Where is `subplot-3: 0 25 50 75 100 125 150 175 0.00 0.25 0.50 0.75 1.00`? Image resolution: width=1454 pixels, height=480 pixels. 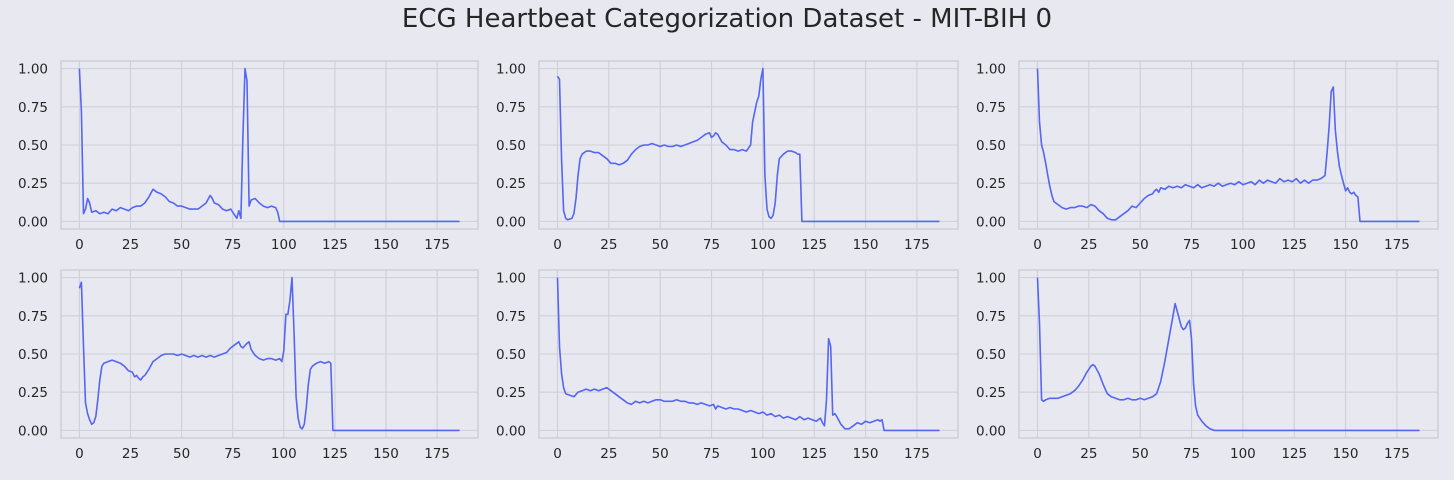
subplot-3: 0 25 50 75 100 125 150 175 0.00 0.25 0.50 0.75 1.00 is located at coordinates (1207, 156).